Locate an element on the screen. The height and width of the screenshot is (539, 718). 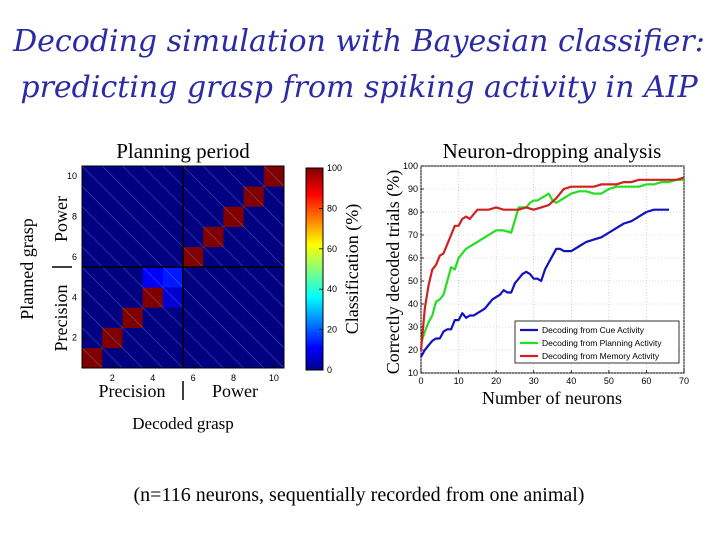
y-tick-label: 10 is located at coordinates (413, 373).